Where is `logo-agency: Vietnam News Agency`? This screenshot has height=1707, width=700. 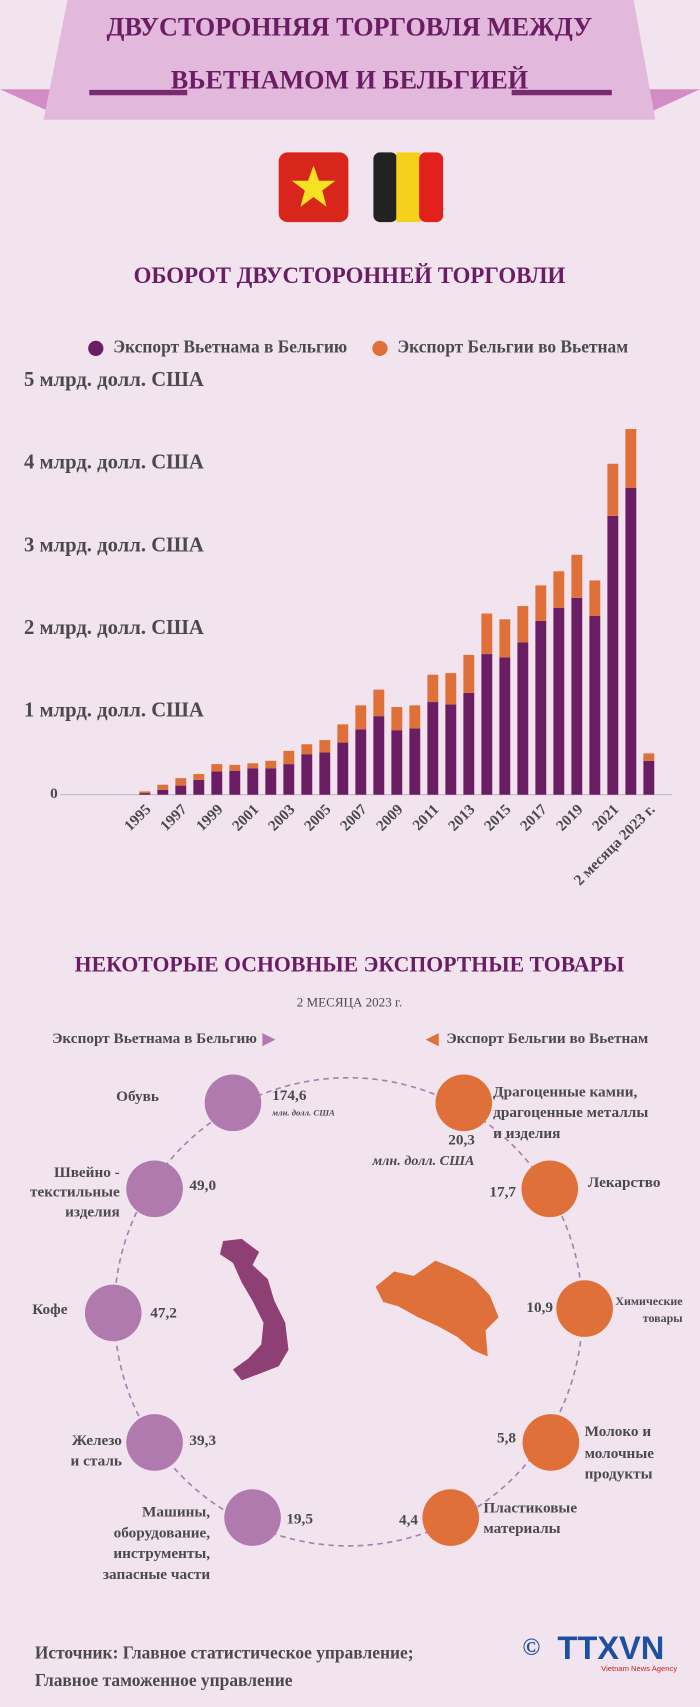
logo-agency: Vietnam News Agency is located at coordinates (639, 1668).